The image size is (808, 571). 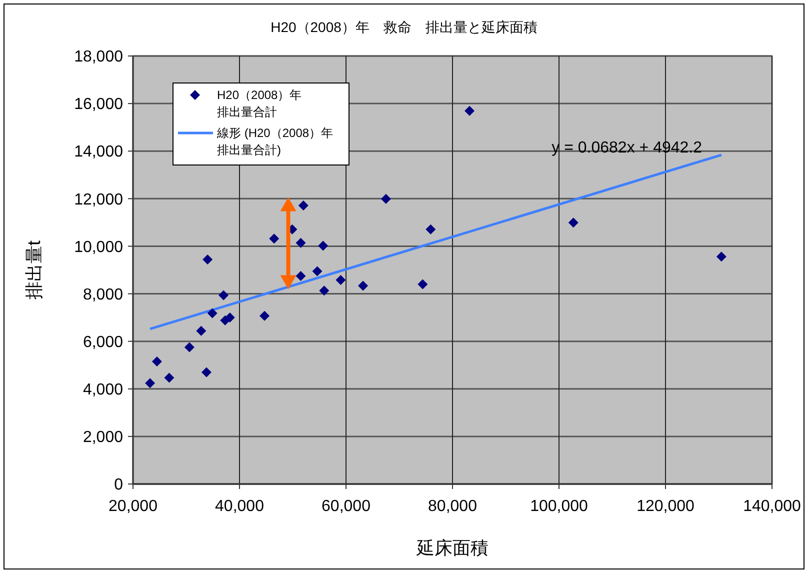 I want to click on y-tick-label: 18,000, so click(x=99, y=57).